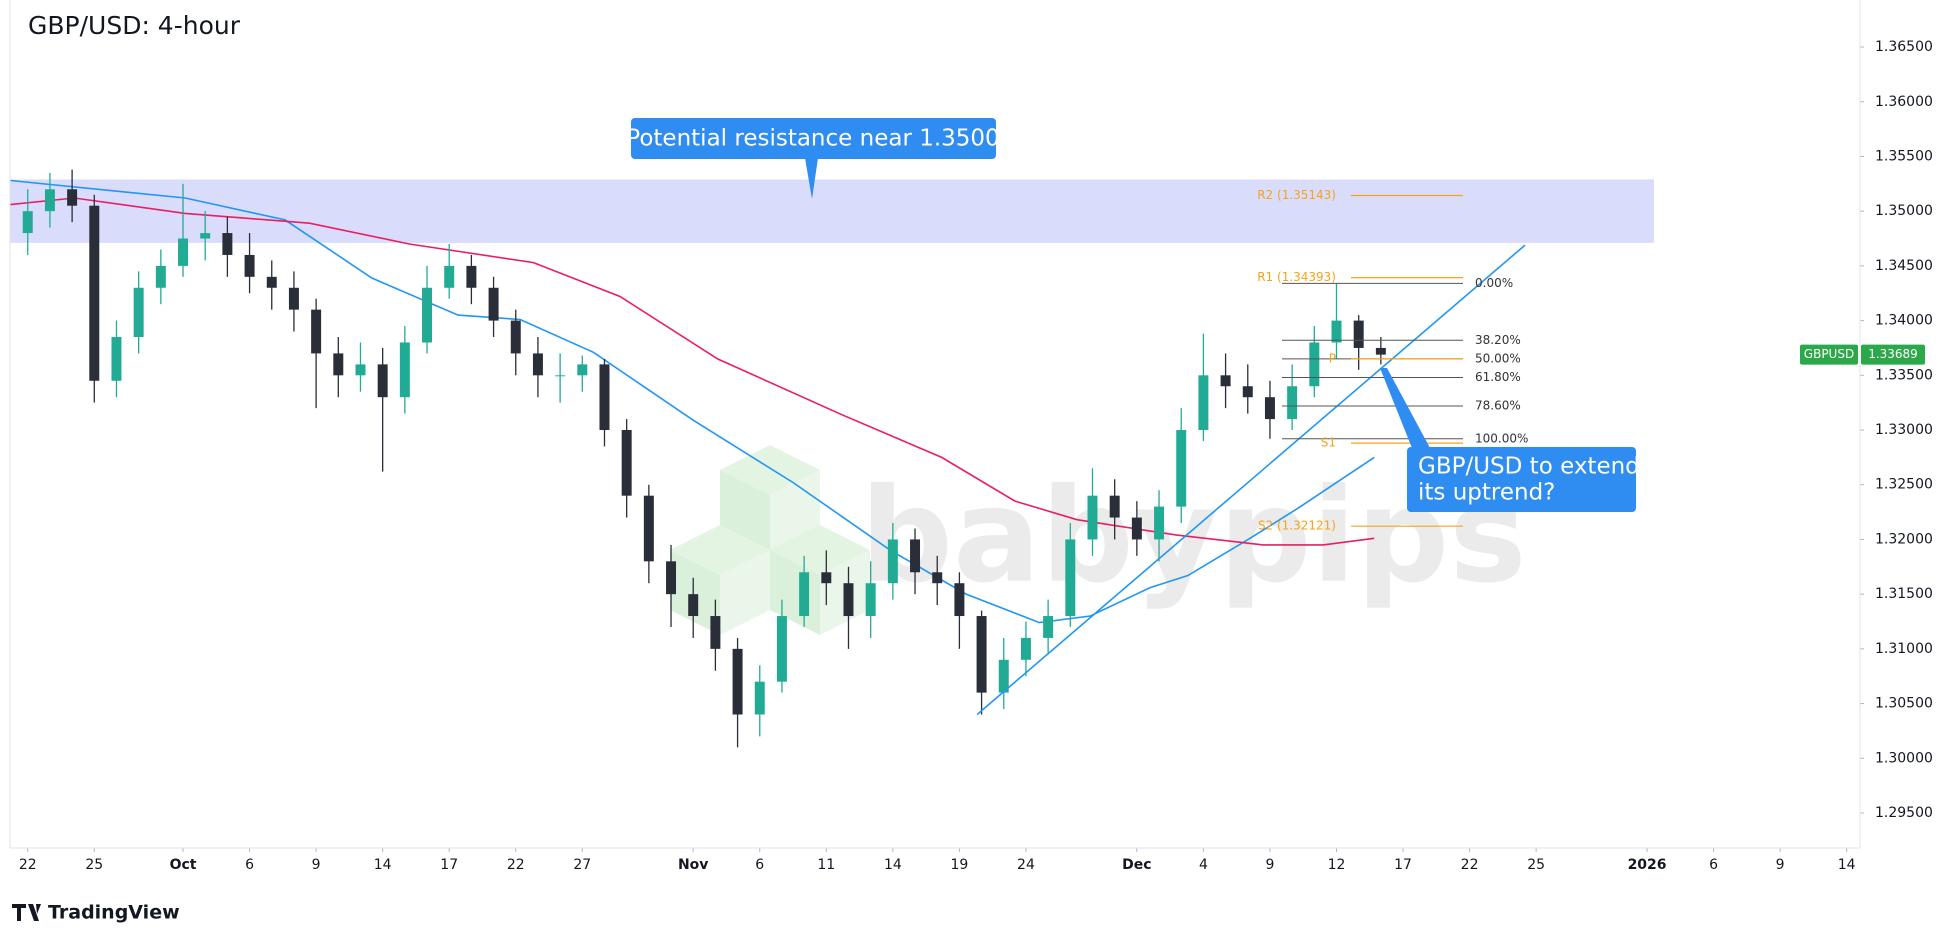 This screenshot has height=941, width=1940. What do you see at coordinates (1498, 405) in the screenshot?
I see `fib-label: 78.60%` at bounding box center [1498, 405].